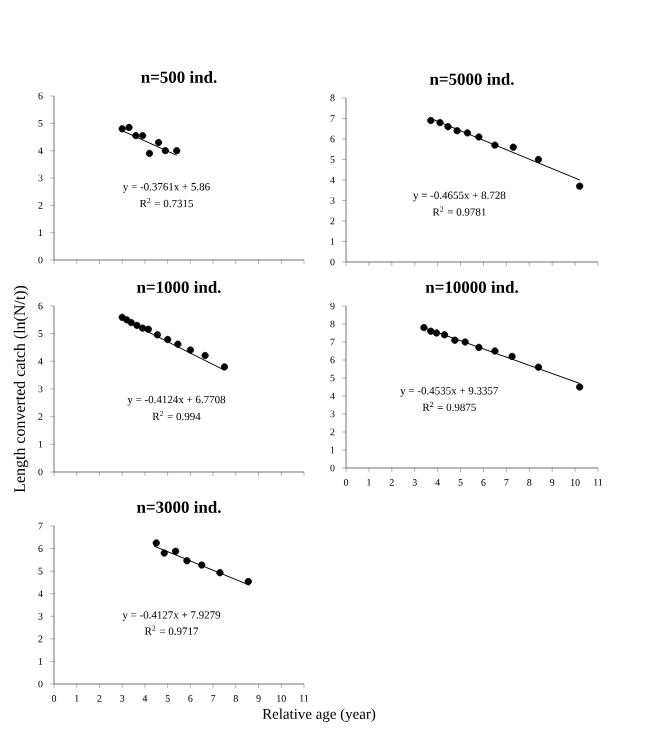  I want to click on chart-title: n=500 ind., so click(179, 77).